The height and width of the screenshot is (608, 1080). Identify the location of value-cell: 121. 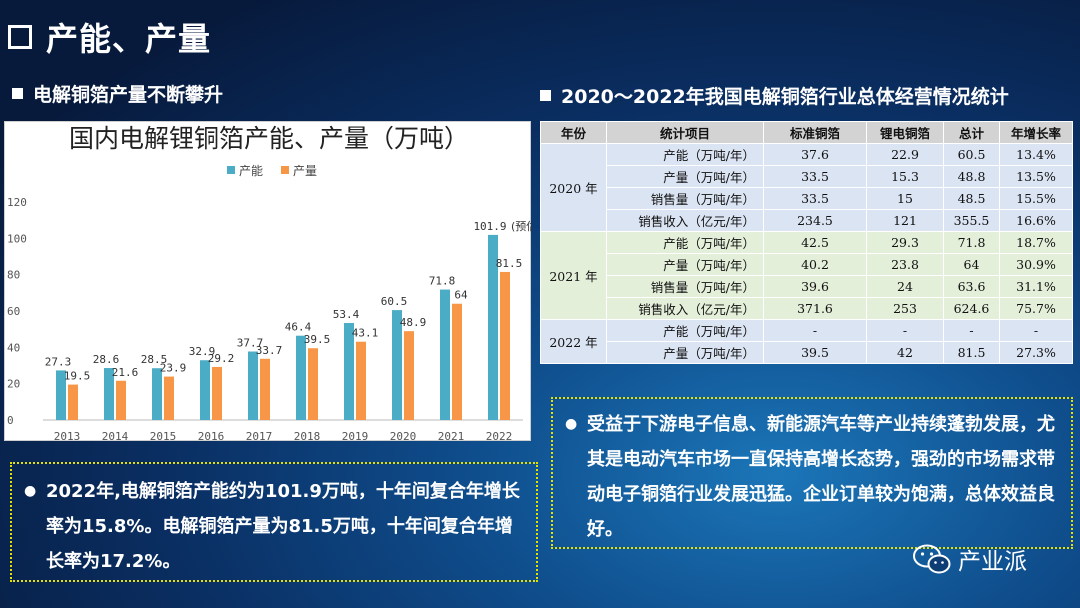
(905, 220).